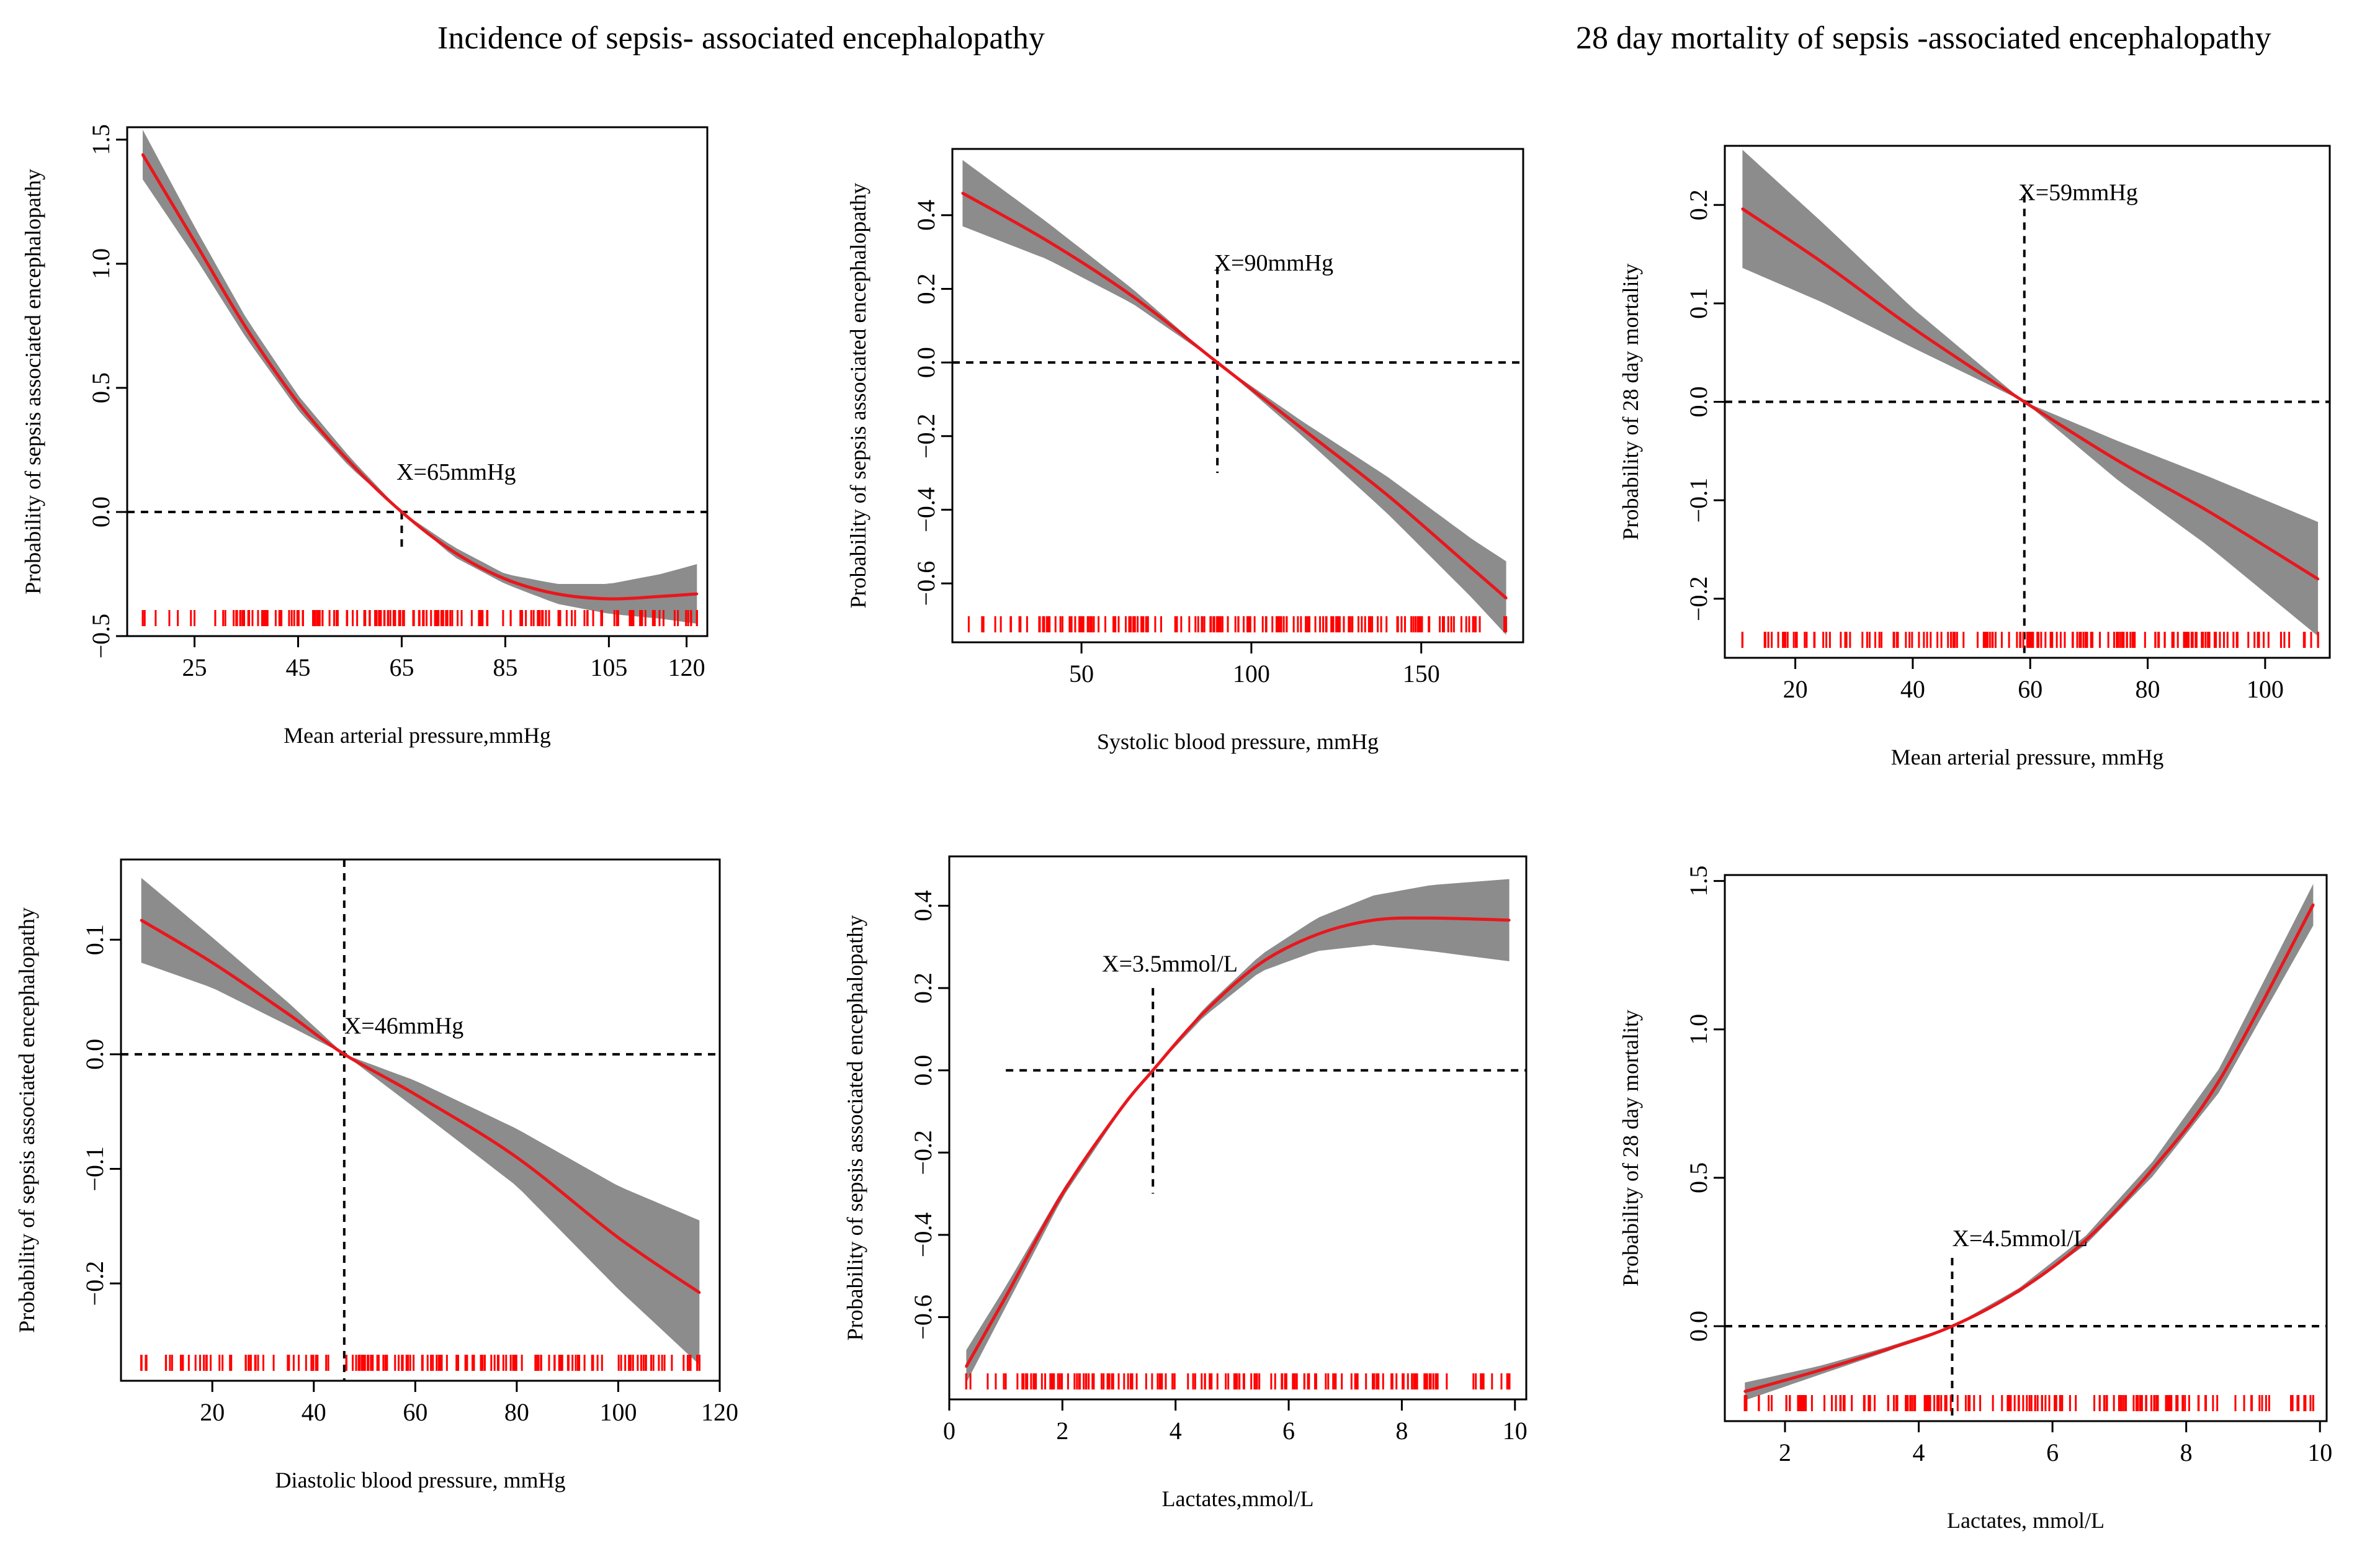 This screenshot has width=2380, height=1544. Describe the element at coordinates (1273, 263) in the screenshot. I see `cutoff-annotation: X=90mmHg` at that location.